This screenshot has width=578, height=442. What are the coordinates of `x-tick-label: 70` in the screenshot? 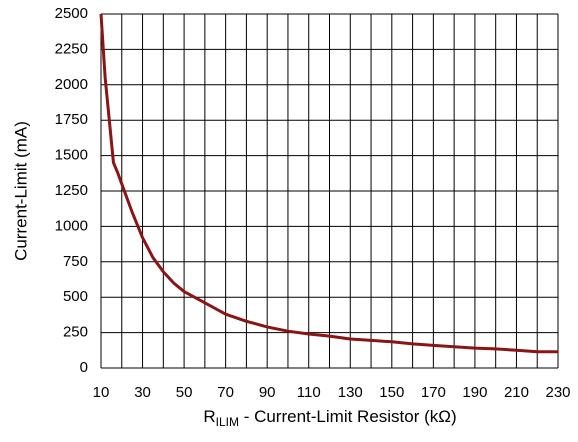 It's located at (225, 392).